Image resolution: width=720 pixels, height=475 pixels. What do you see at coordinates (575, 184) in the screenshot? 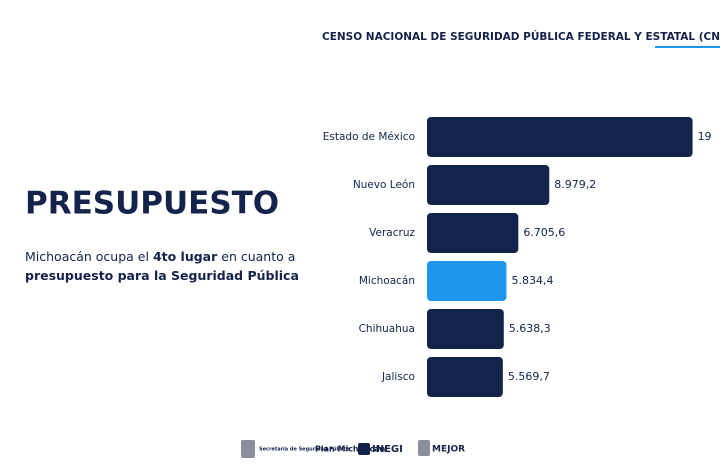
I see `value-label: 8.979,2` at bounding box center [575, 184].